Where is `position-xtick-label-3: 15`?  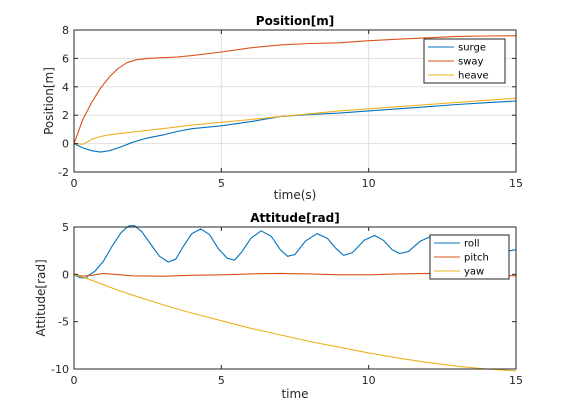 position-xtick-label-3: 15 is located at coordinates (516, 183).